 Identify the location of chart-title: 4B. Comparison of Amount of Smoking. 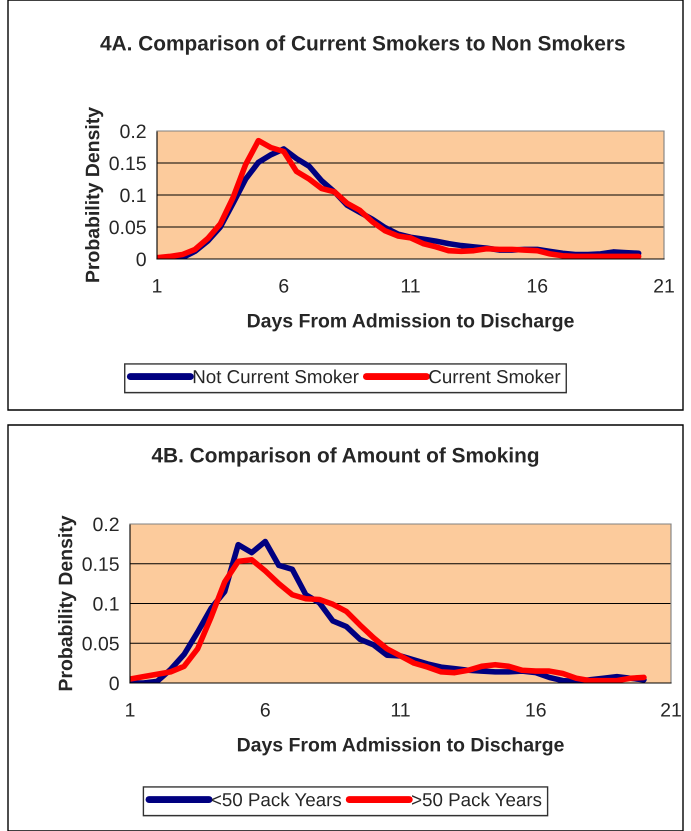
(345, 457).